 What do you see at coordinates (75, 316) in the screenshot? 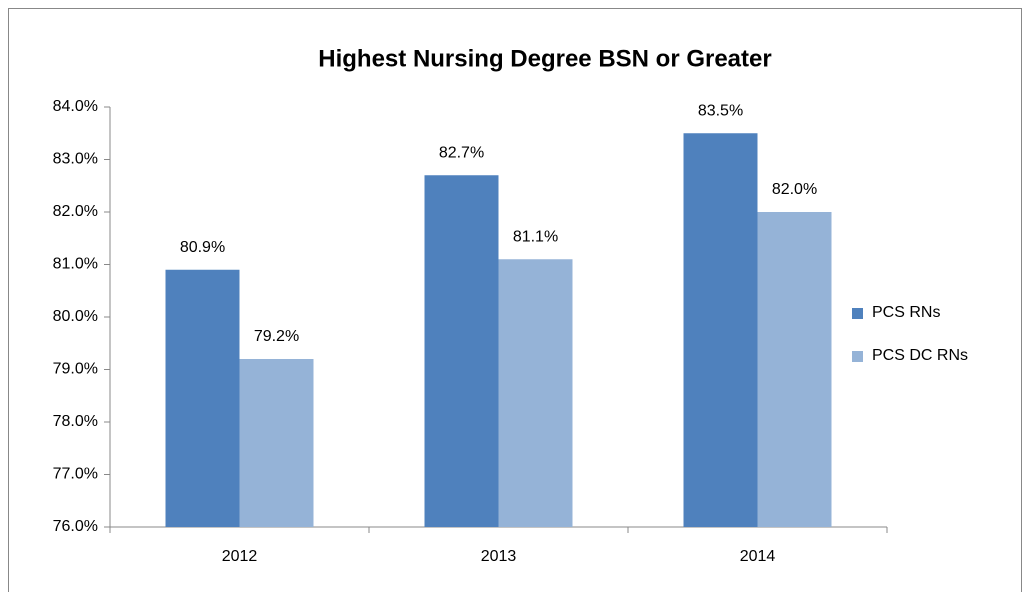
I see `y-tick-label: 80.0%` at bounding box center [75, 316].